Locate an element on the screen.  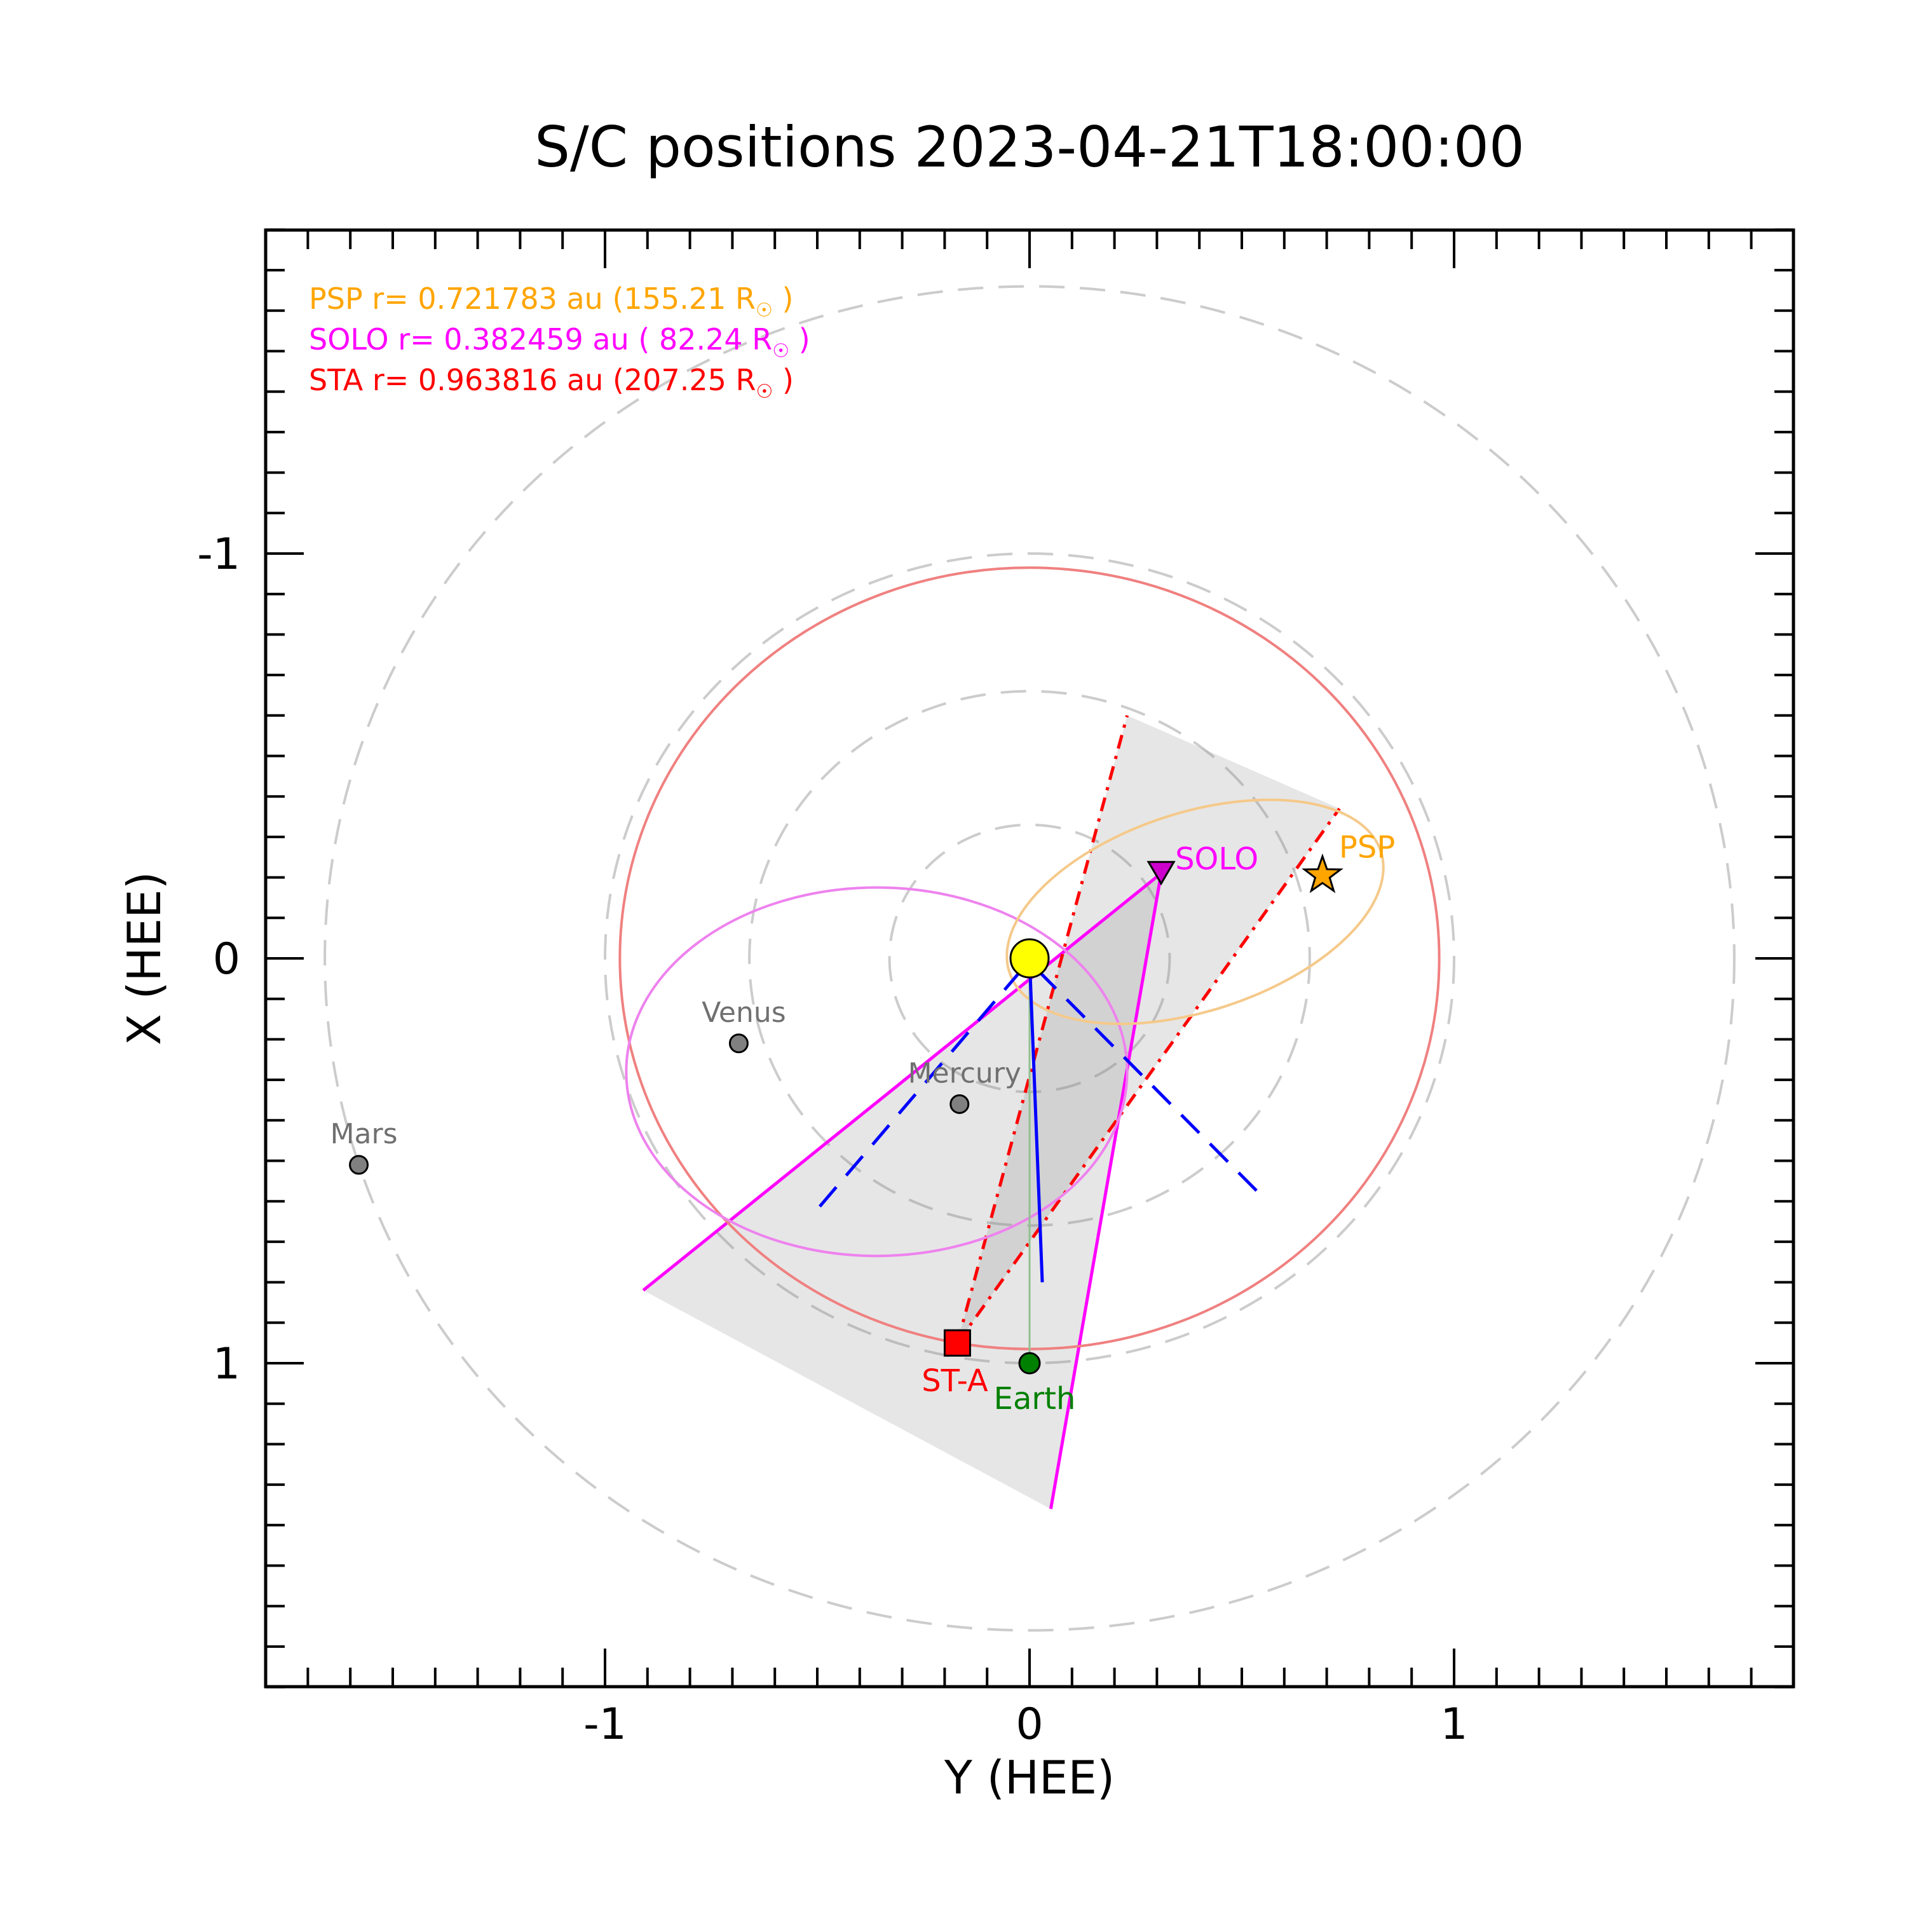
x-tick-label: 1 is located at coordinates (1454, 1724).